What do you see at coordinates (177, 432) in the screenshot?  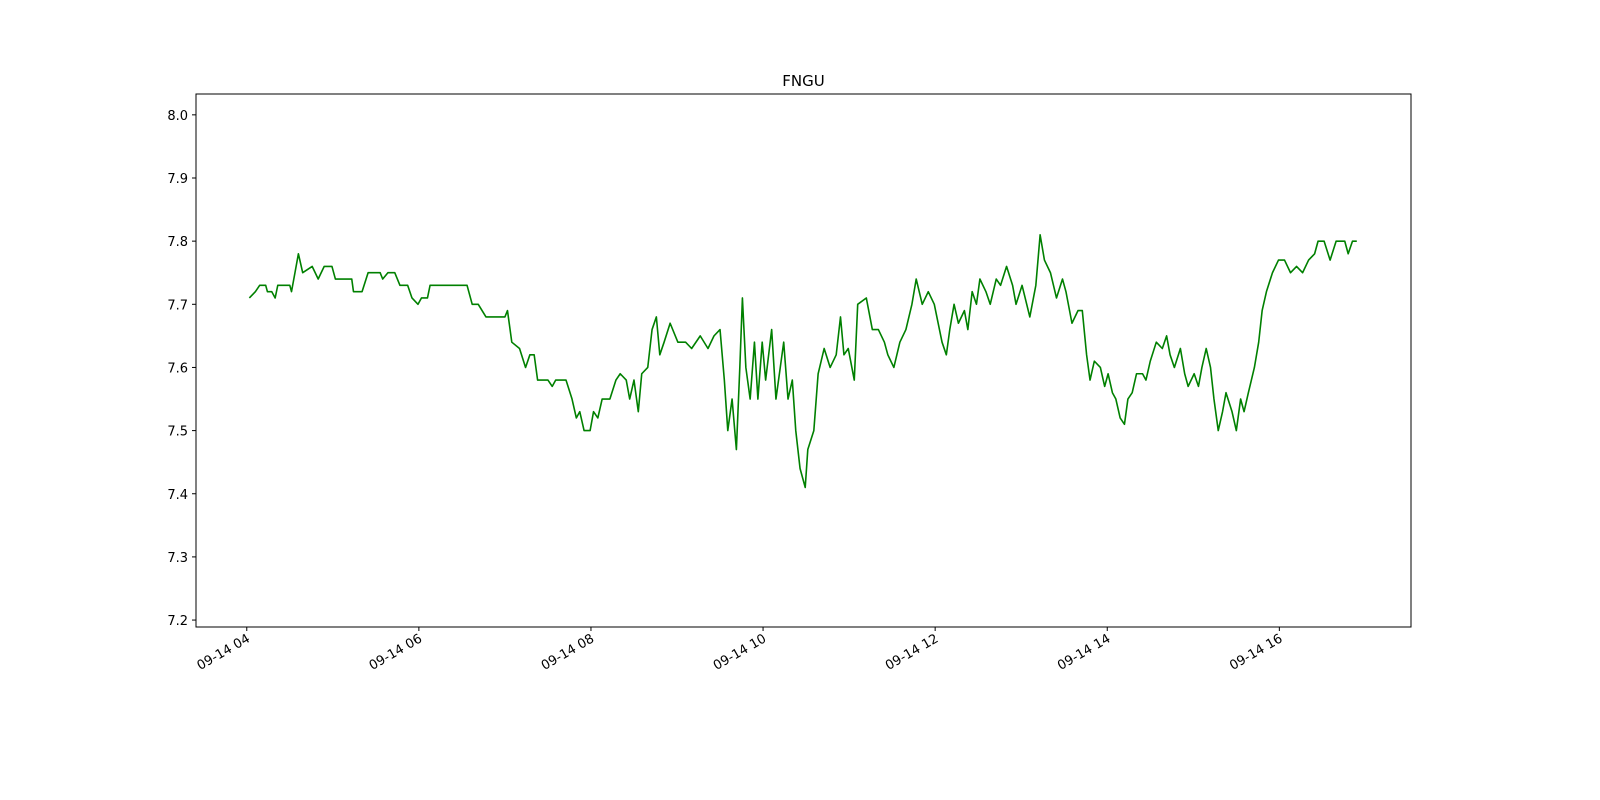 I see `y-tick-label: 7.5` at bounding box center [177, 432].